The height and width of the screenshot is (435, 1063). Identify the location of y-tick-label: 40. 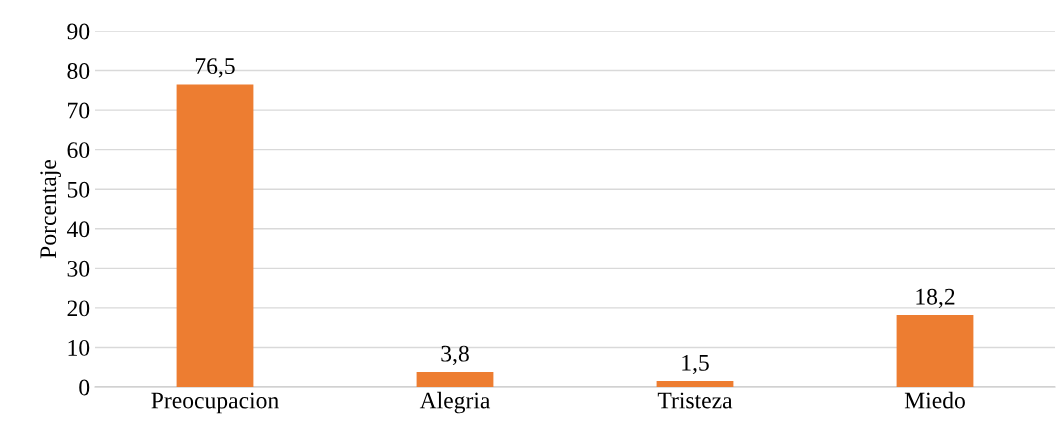
(78, 229).